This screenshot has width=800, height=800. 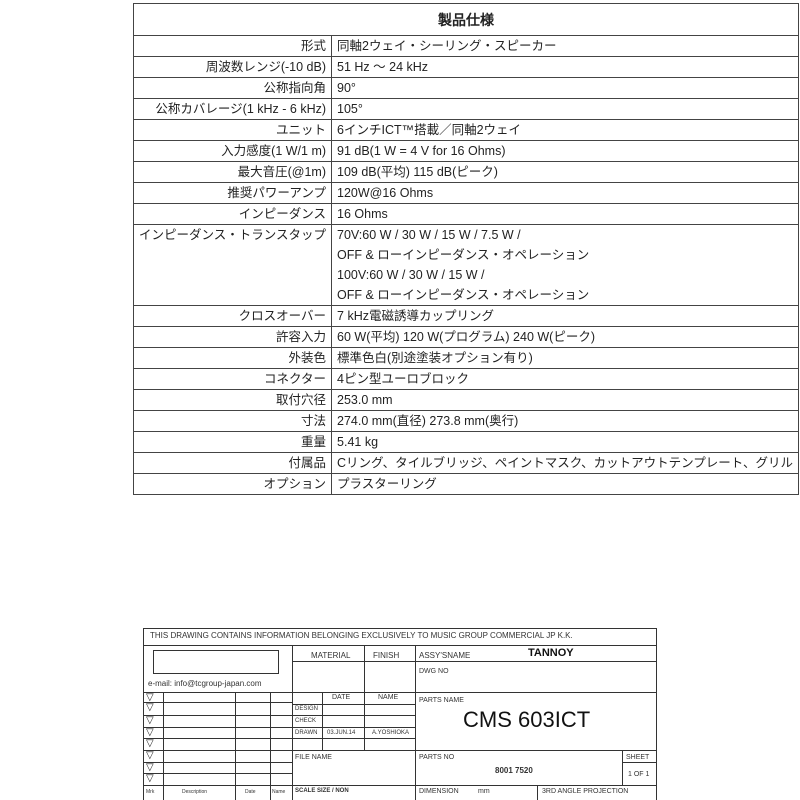 I want to click on assy-name-label: ASSY'SNAME, so click(x=445, y=655).